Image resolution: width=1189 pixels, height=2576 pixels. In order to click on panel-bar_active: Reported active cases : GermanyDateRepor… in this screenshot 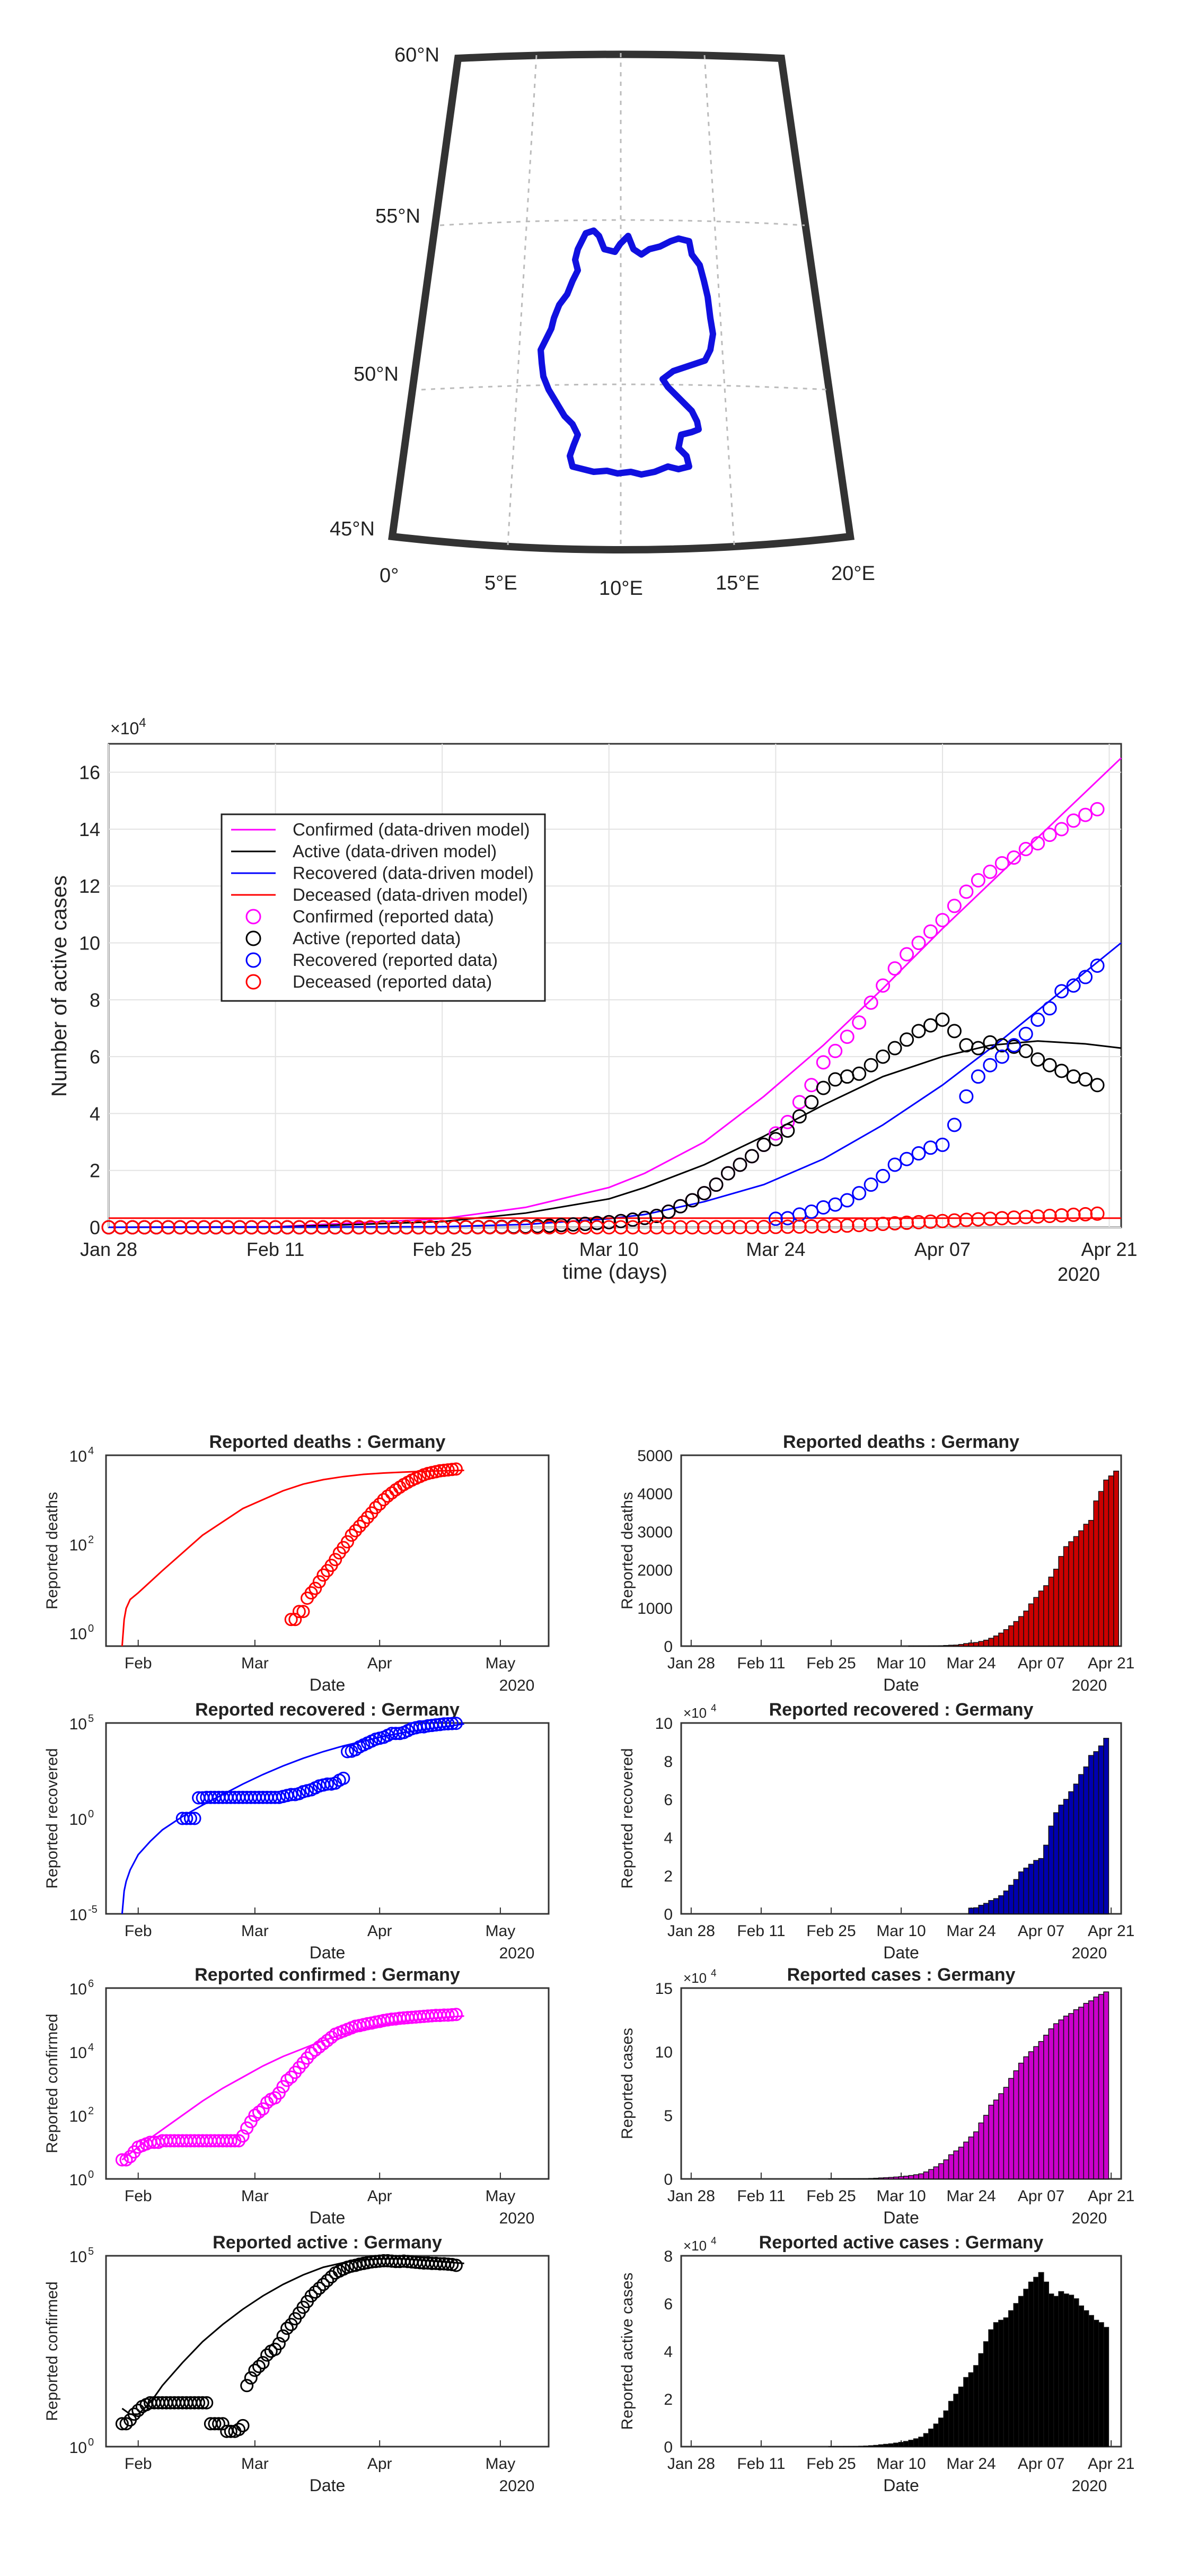, I will do `click(876, 2363)`.